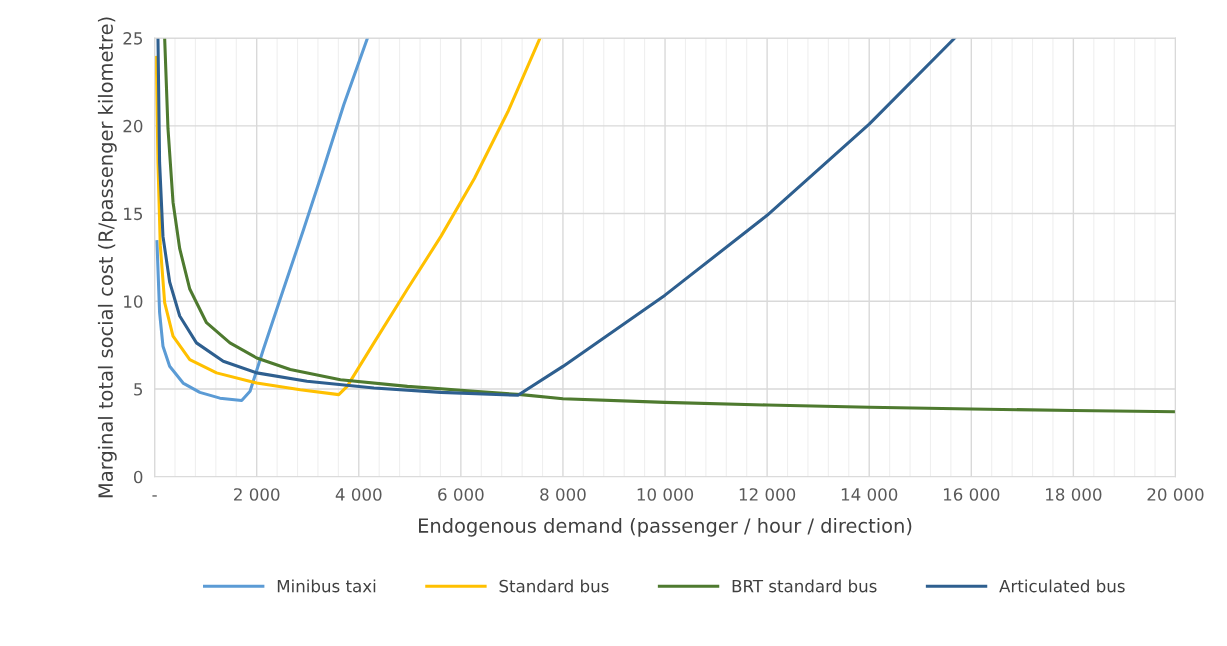  I want to click on x-tick-label: 2 000, so click(257, 494).